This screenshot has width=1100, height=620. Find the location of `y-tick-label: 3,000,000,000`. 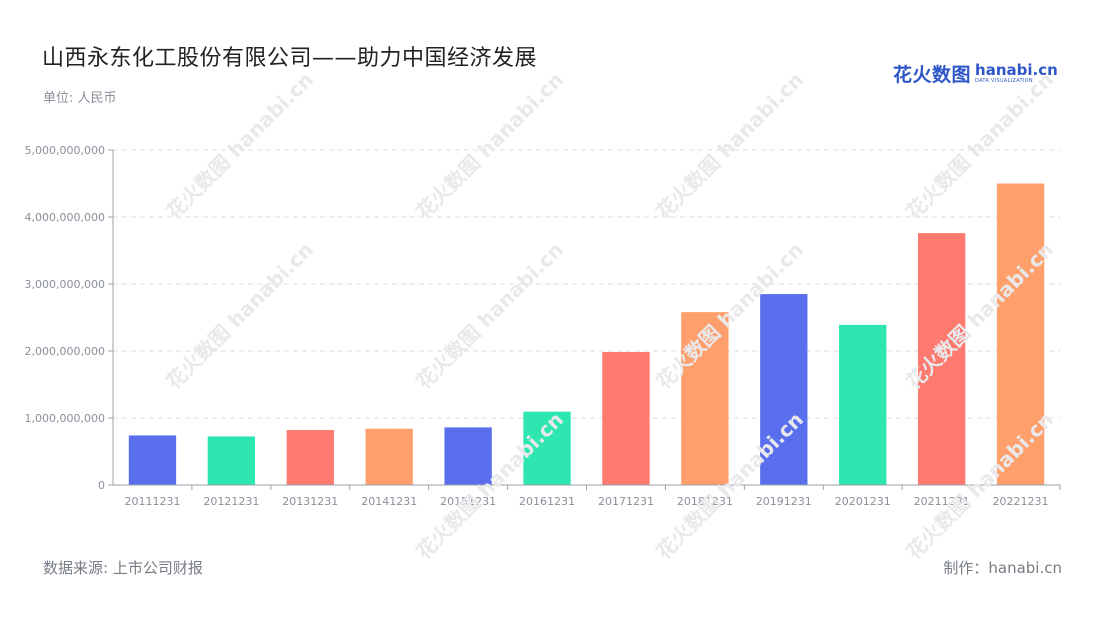

y-tick-label: 3,000,000,000 is located at coordinates (65, 284).